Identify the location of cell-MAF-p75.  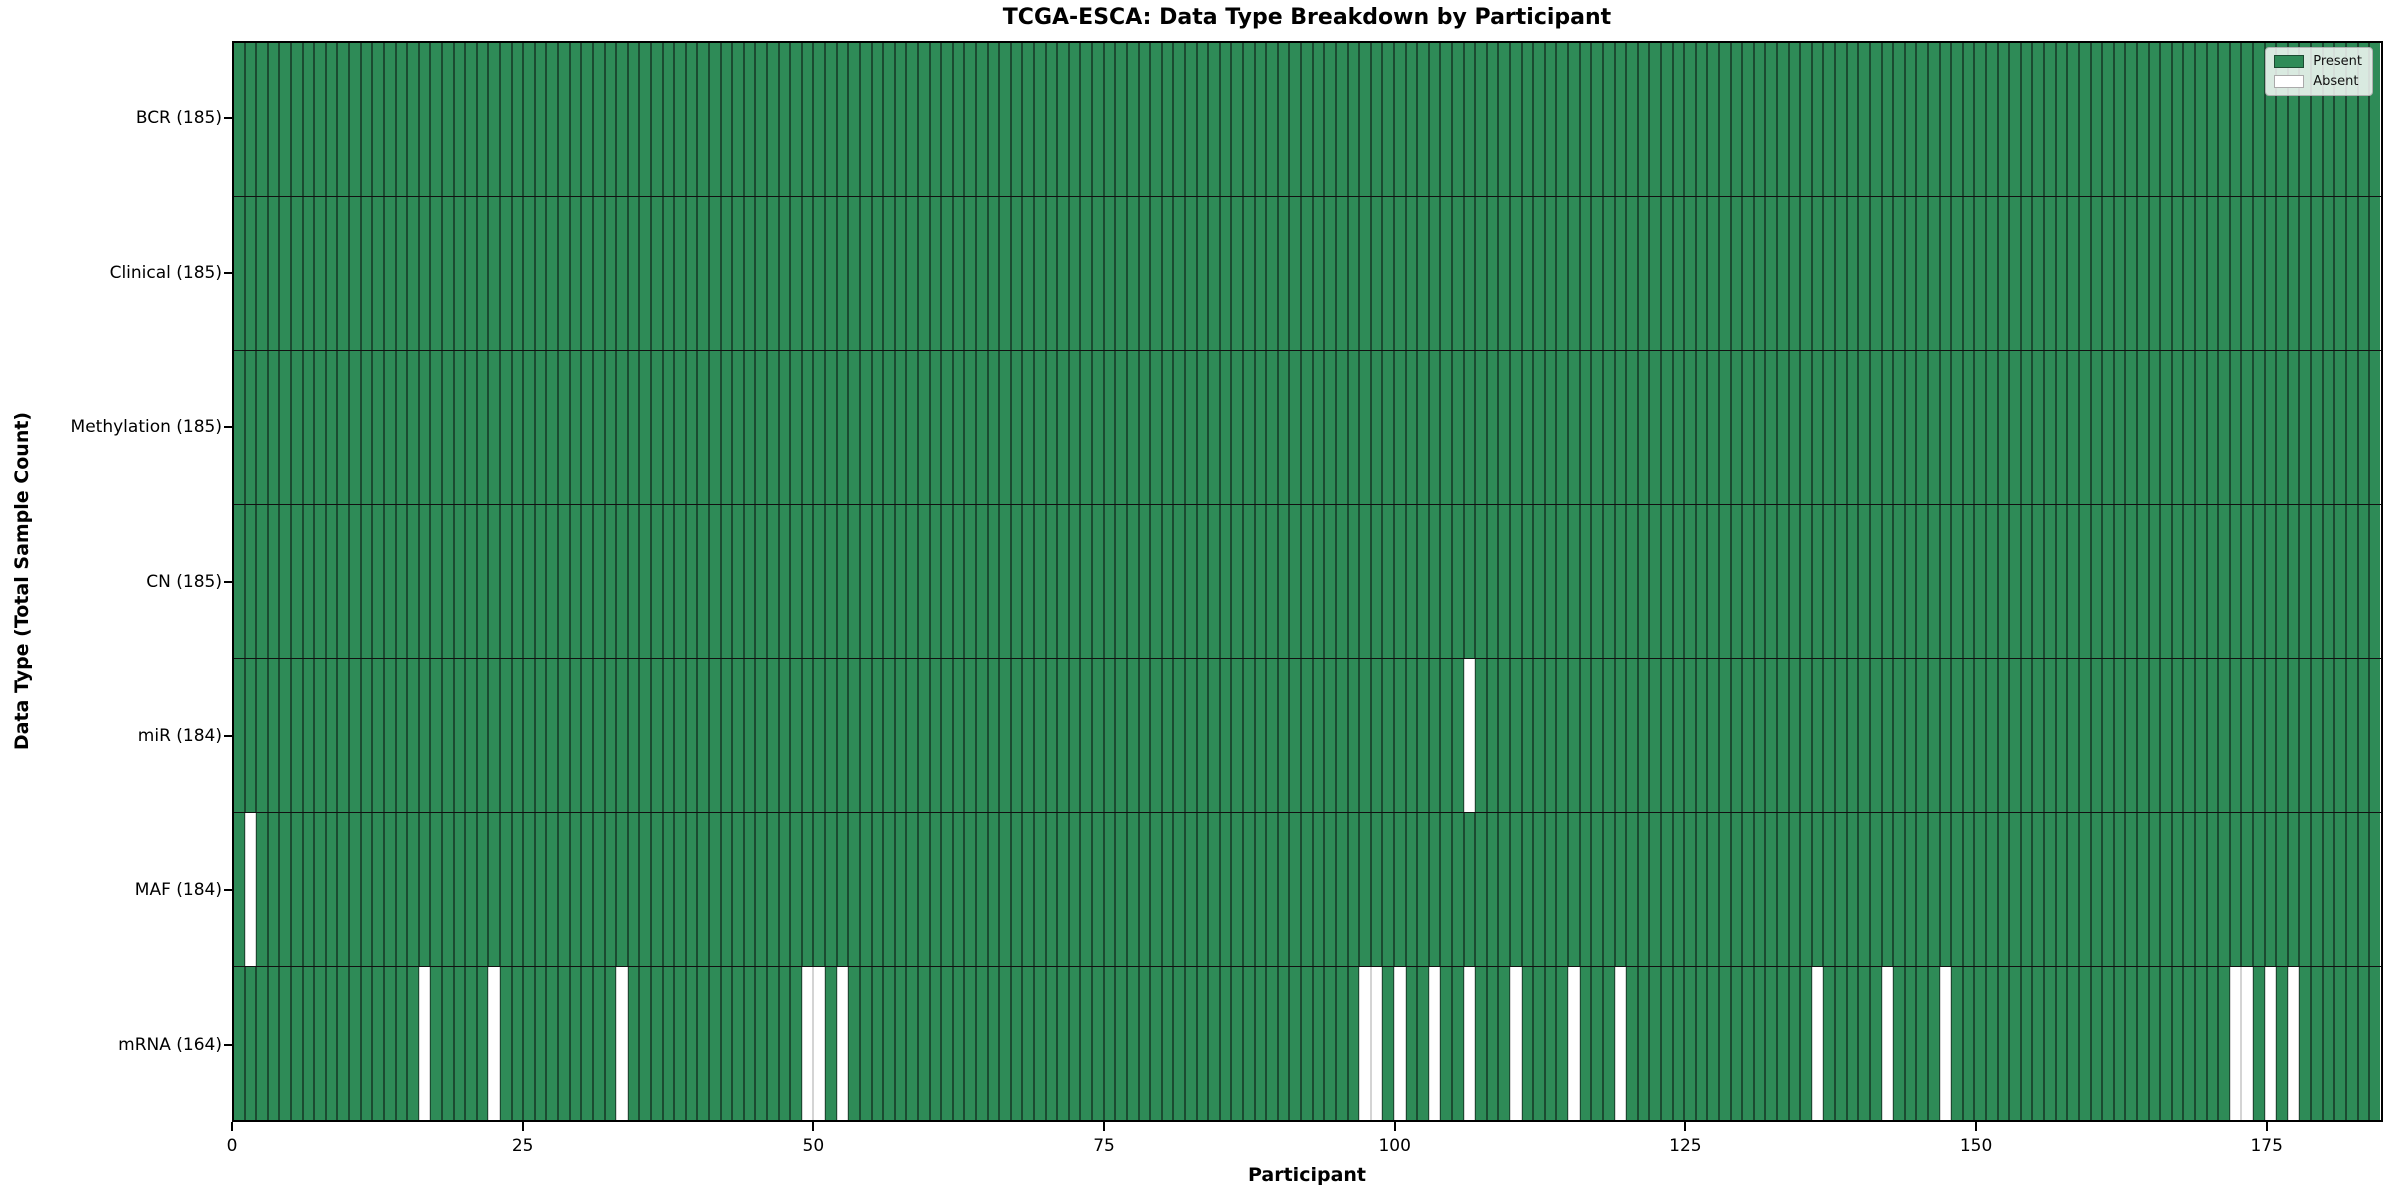
(1109, 889).